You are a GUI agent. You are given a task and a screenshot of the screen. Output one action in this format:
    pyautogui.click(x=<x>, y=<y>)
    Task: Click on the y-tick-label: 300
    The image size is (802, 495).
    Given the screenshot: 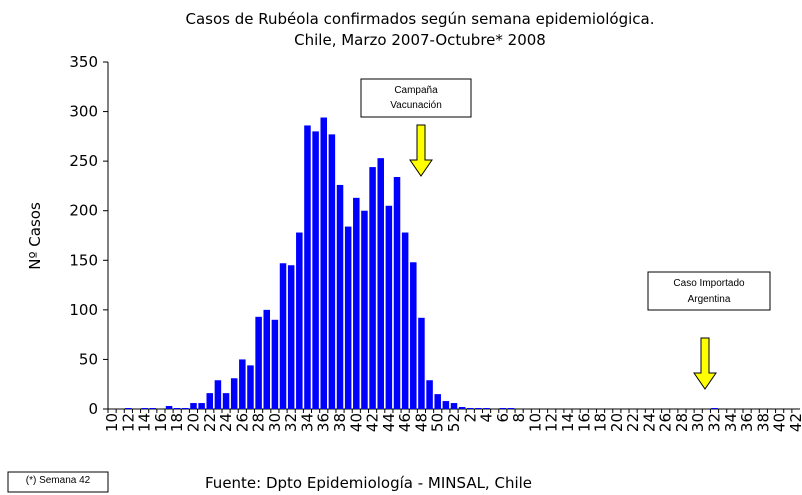 What is the action you would take?
    pyautogui.click(x=83, y=112)
    